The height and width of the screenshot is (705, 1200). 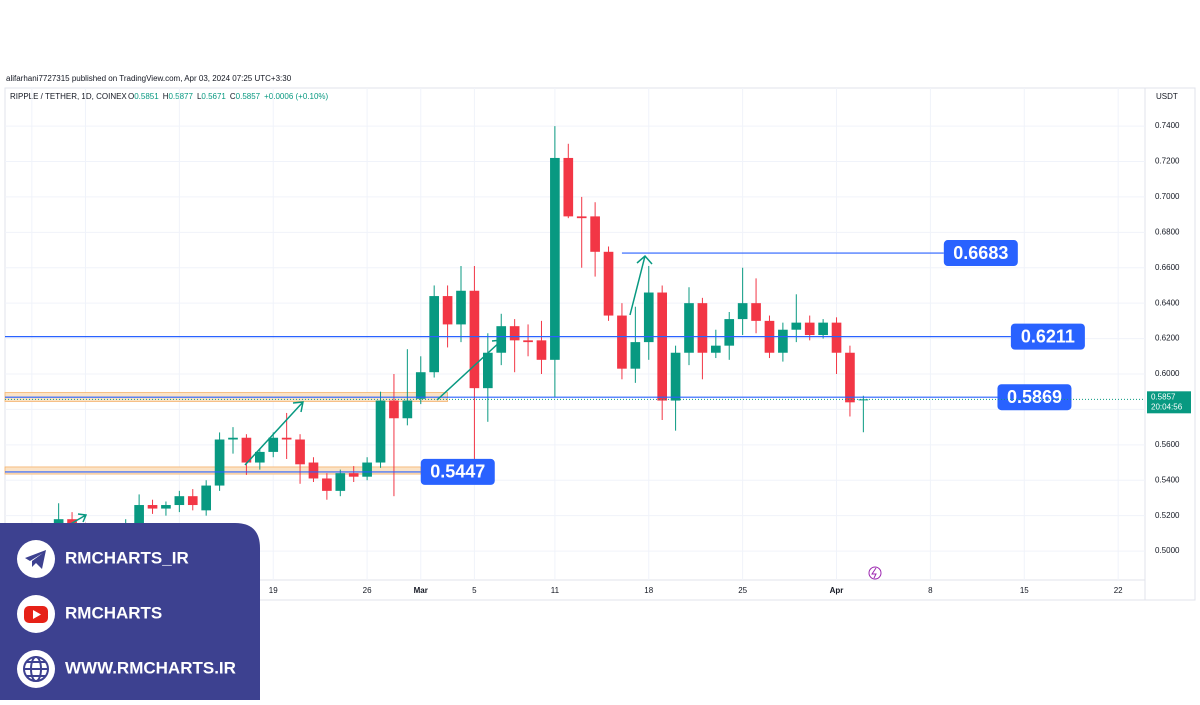 I want to click on ohlc-change: +0.0006 (+0.10%), so click(x=296, y=96).